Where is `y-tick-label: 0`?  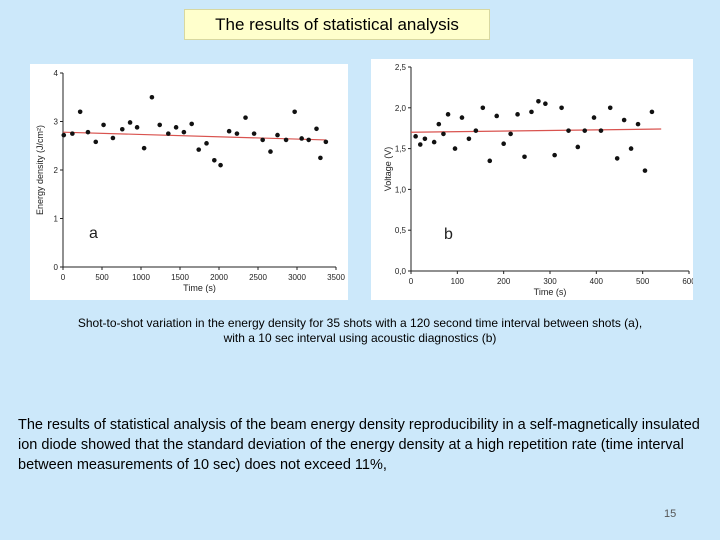
y-tick-label: 0 is located at coordinates (56, 267).